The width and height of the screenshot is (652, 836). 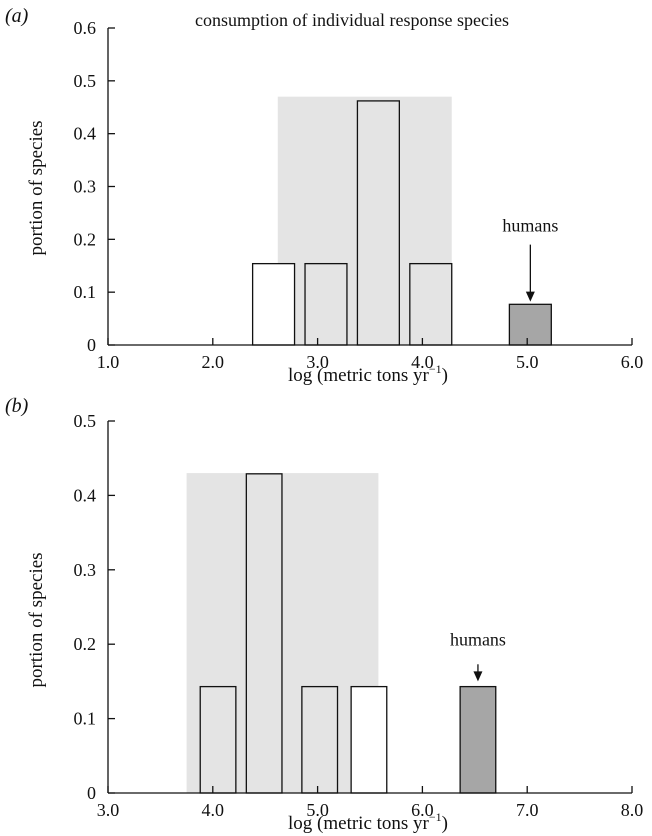 I want to click on panel-a-x-tick-label: 2.0, so click(x=213, y=362).